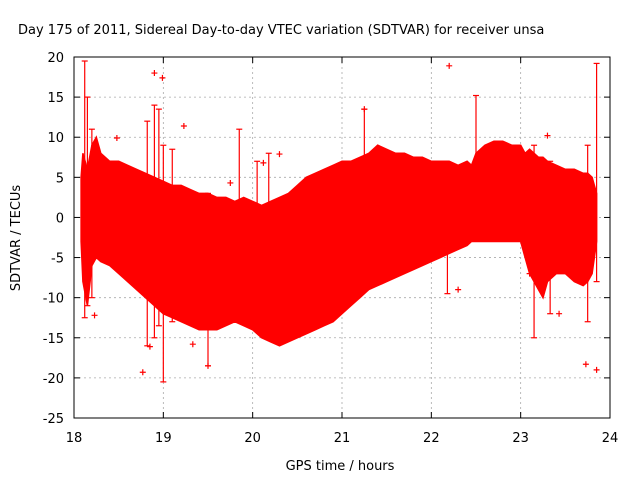 The height and width of the screenshot is (480, 640). Describe the element at coordinates (60, 178) in the screenshot. I see `y-tick-label: 5` at that location.